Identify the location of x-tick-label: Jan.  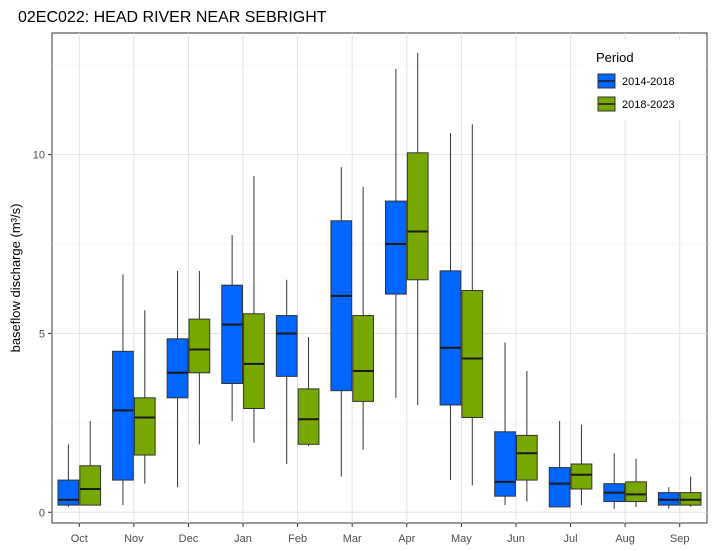
(243, 539).